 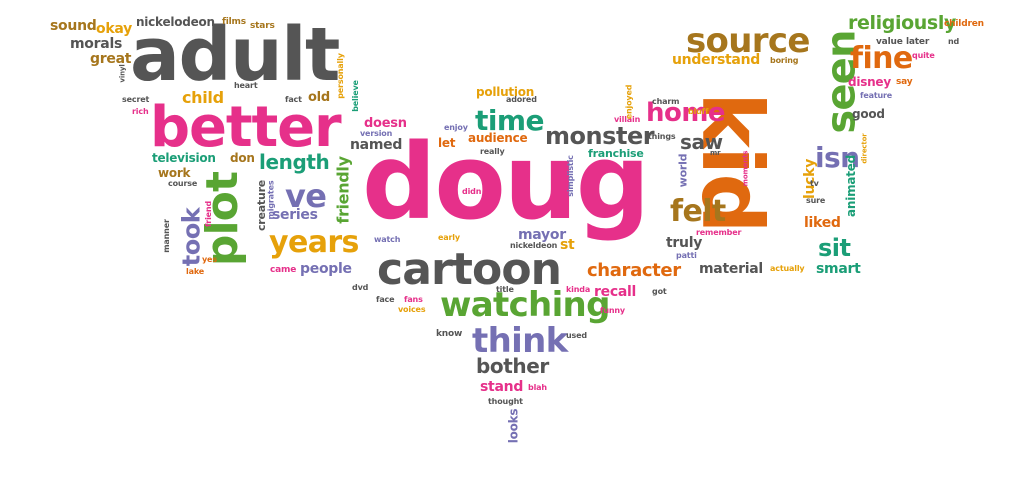 What do you see at coordinates (449, 334) in the screenshot?
I see `word: know` at bounding box center [449, 334].